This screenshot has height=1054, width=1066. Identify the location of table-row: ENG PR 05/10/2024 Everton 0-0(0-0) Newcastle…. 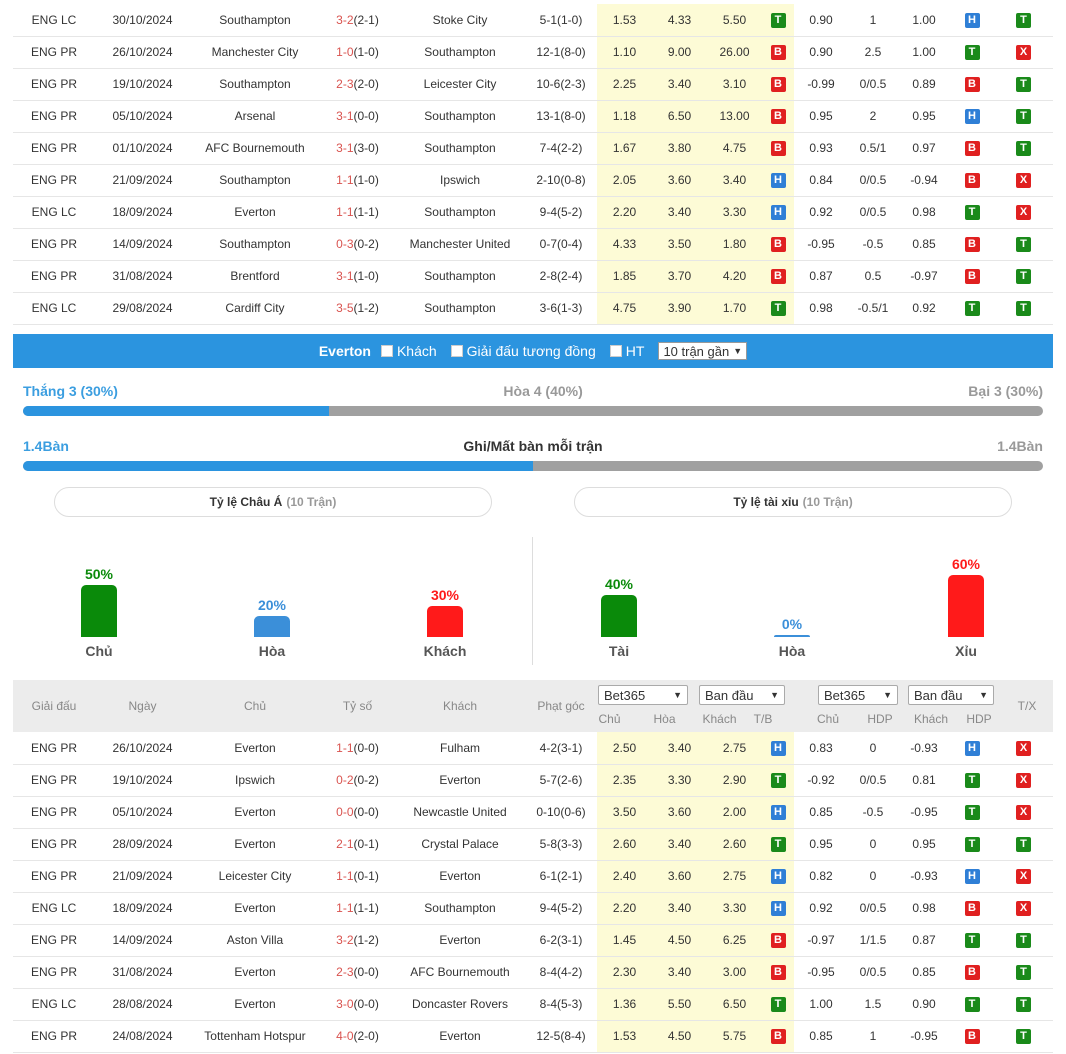
(533, 812).